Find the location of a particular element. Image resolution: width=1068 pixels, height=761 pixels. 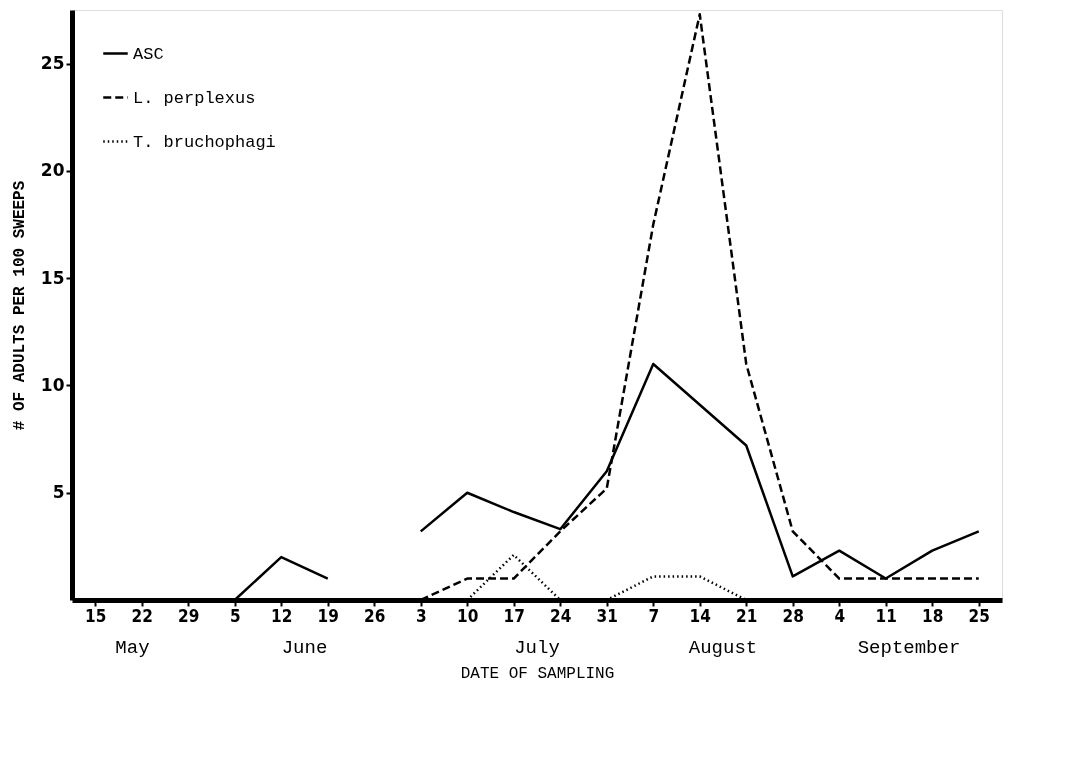

x-tick-label: 25 is located at coordinates (979, 615).